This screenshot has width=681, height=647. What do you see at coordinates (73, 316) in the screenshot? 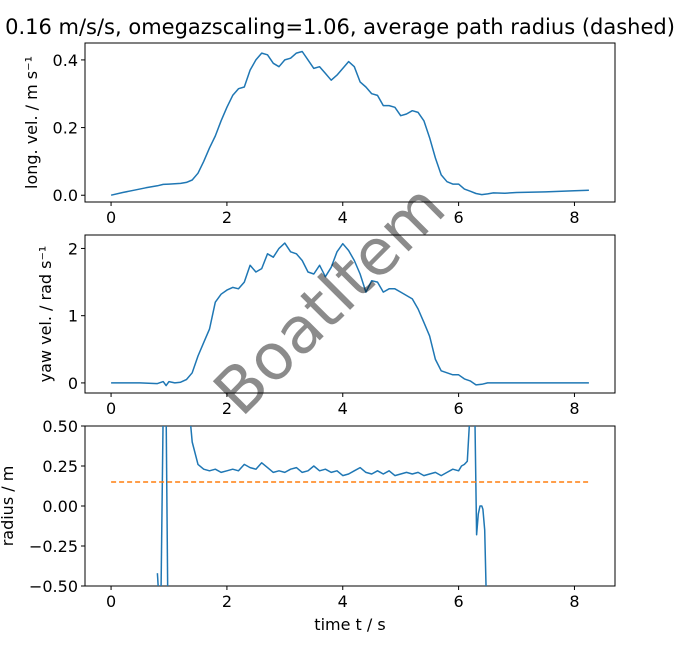
I see `y-tick-label: 1` at bounding box center [73, 316].